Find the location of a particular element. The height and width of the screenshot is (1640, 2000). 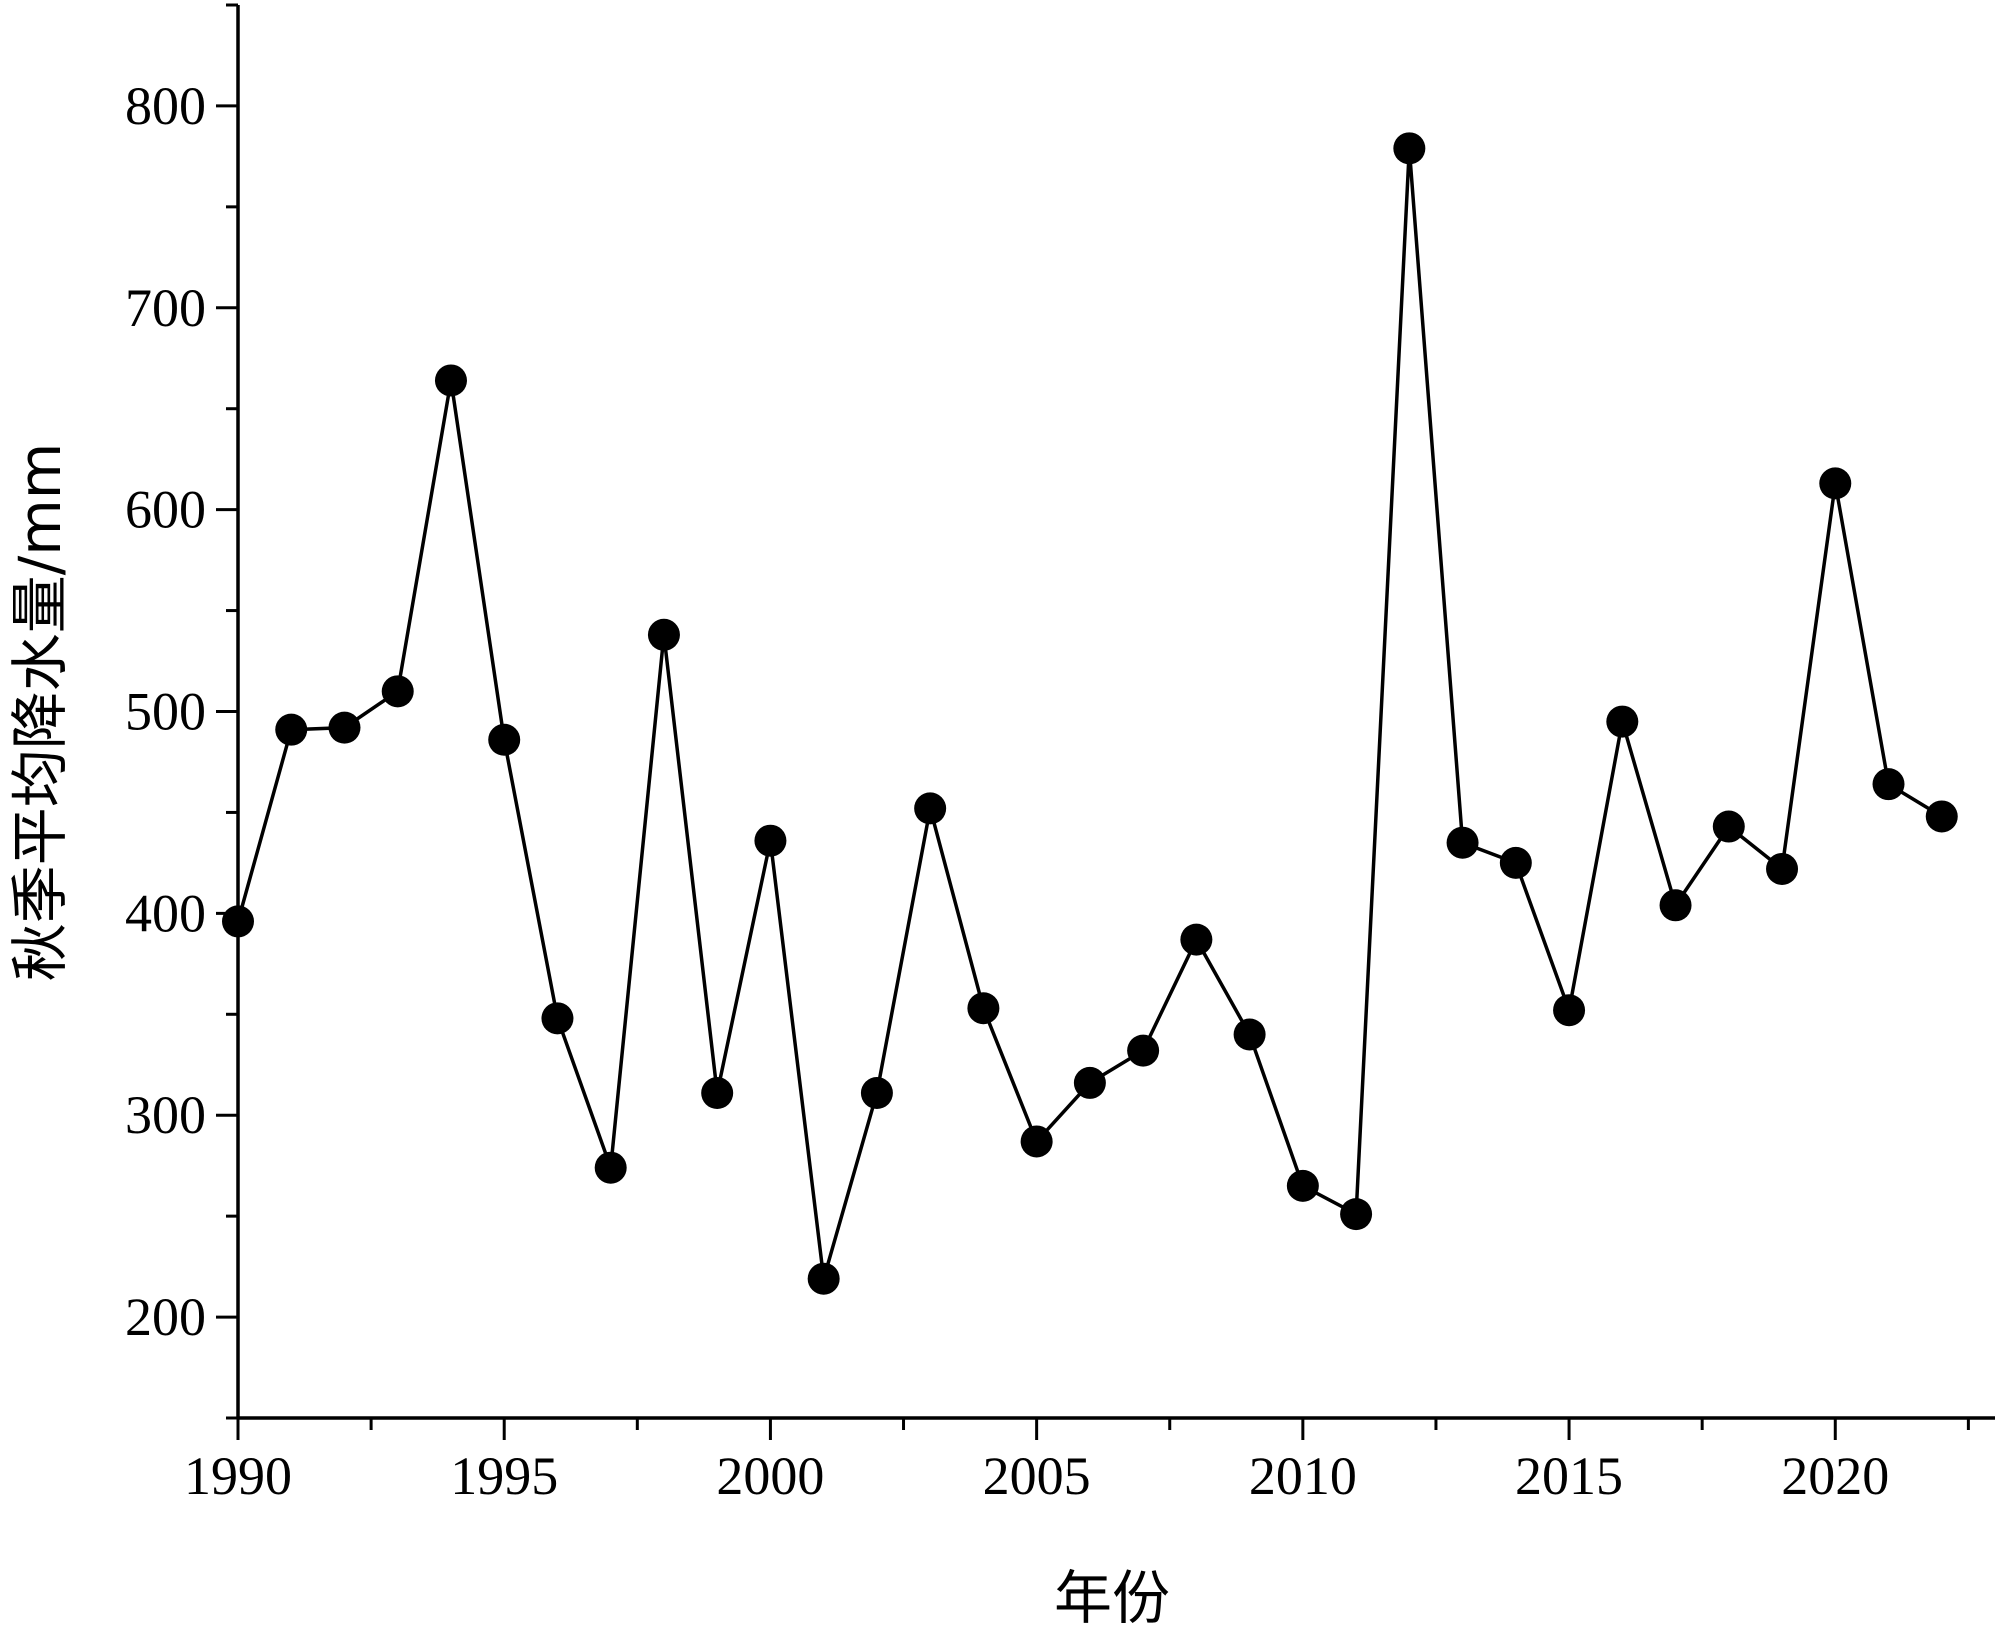

y-tick-label: 300 is located at coordinates (165, 1115).